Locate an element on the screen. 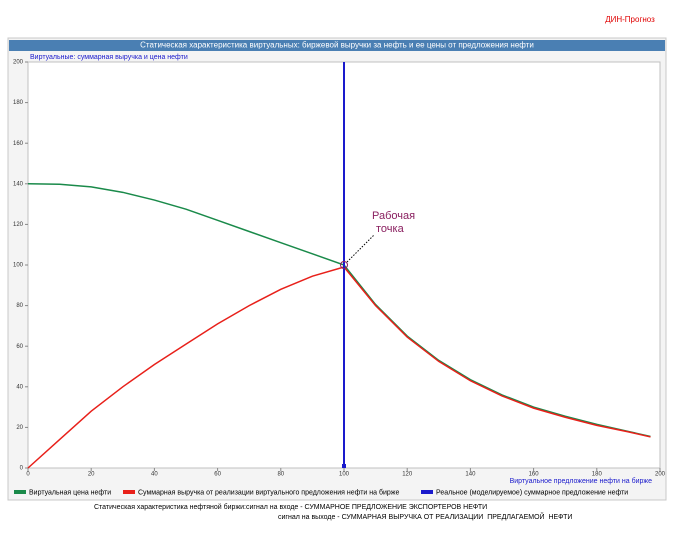  x-tick-label: 140 is located at coordinates (470, 475).